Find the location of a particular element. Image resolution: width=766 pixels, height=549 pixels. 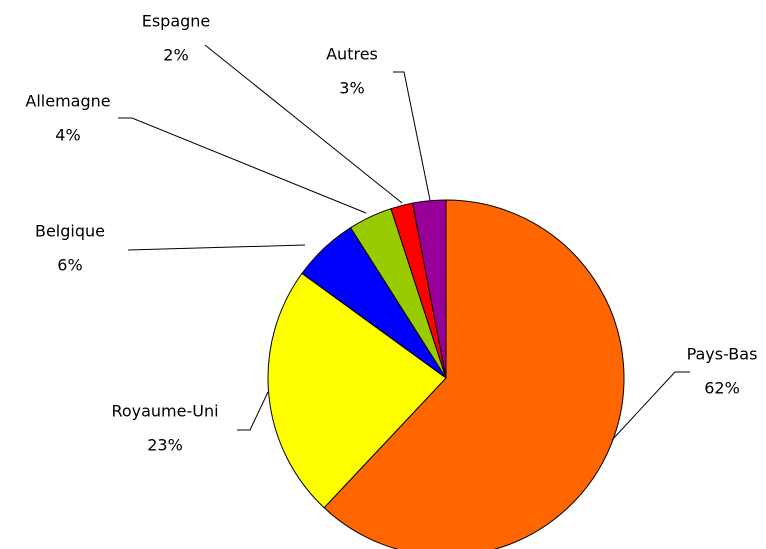

slice-value-label: 2% is located at coordinates (175, 55).